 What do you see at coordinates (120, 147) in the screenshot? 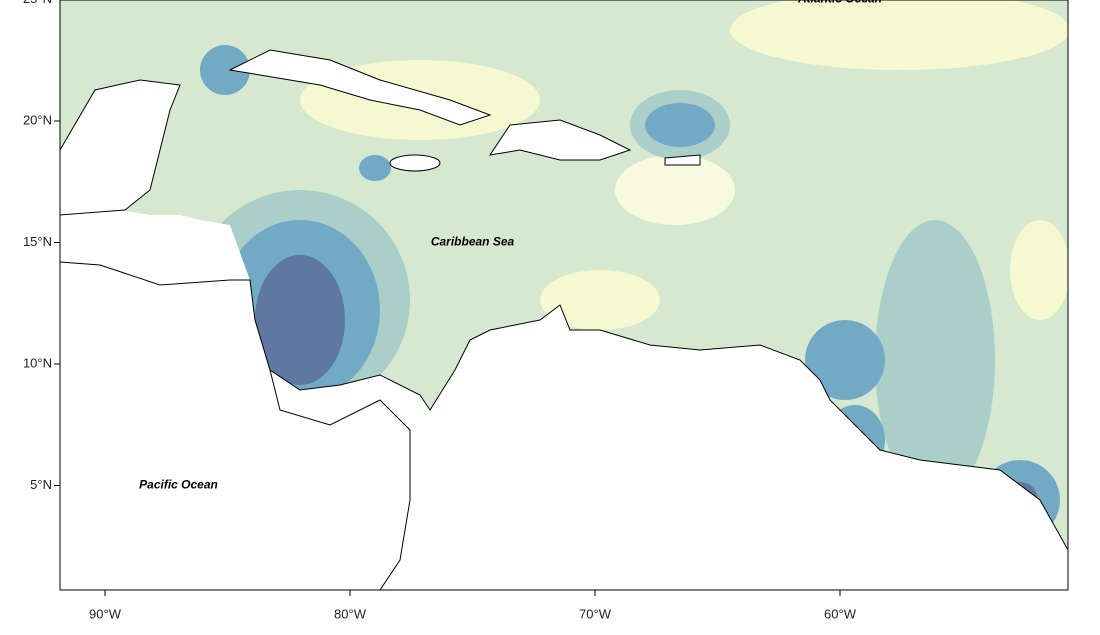
I see `yucatan` at bounding box center [120, 147].